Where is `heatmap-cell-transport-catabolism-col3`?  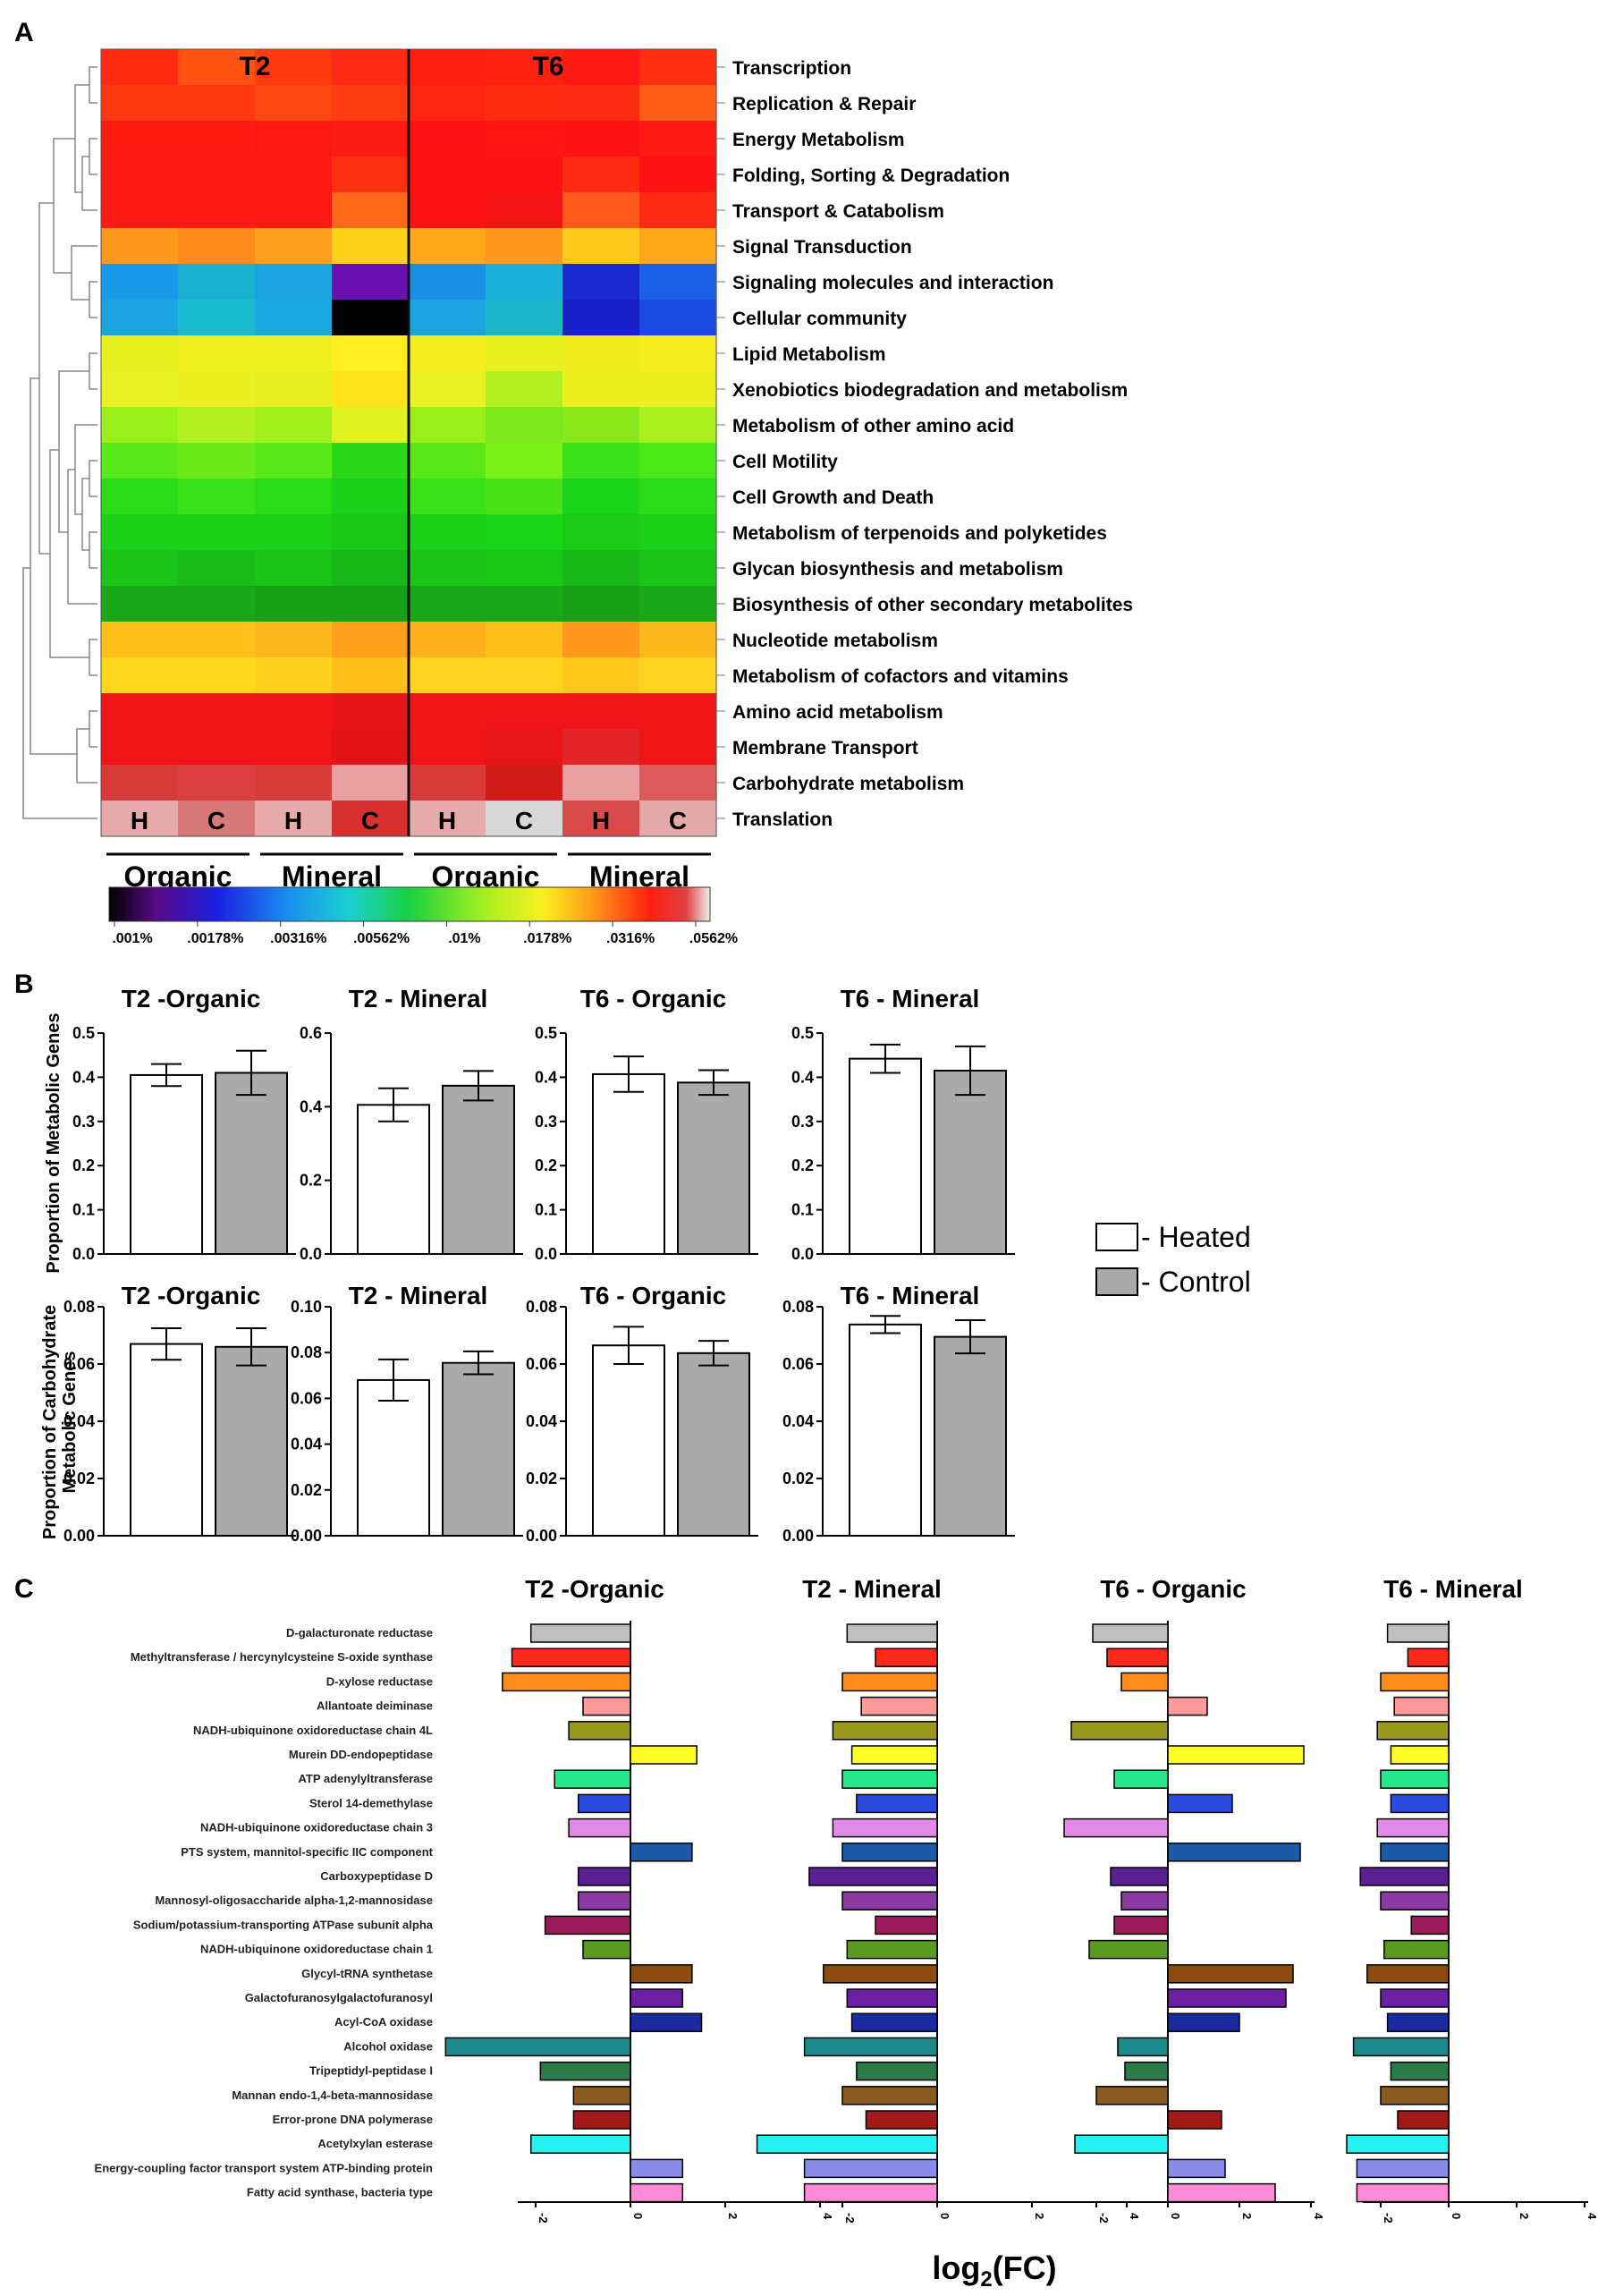 heatmap-cell-transport-catabolism-col3 is located at coordinates (294, 211).